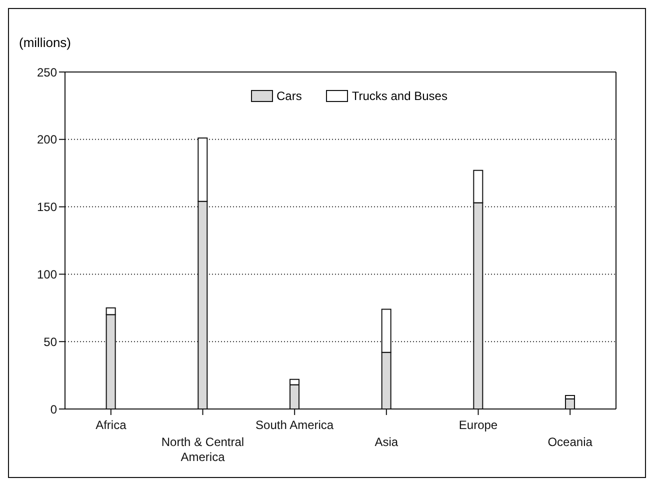  Describe the element at coordinates (47, 139) in the screenshot. I see `y-tick-label: 200` at that location.